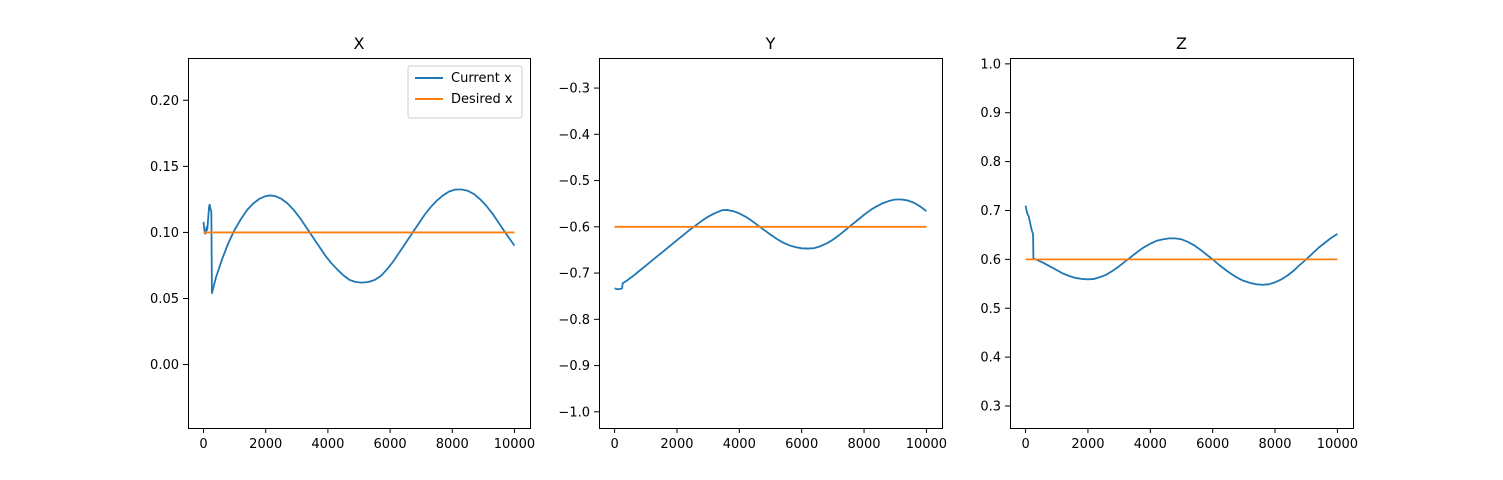 The height and width of the screenshot is (480, 1503). What do you see at coordinates (574, 89) in the screenshot?
I see `y-tick-label: −0.3` at bounding box center [574, 89].